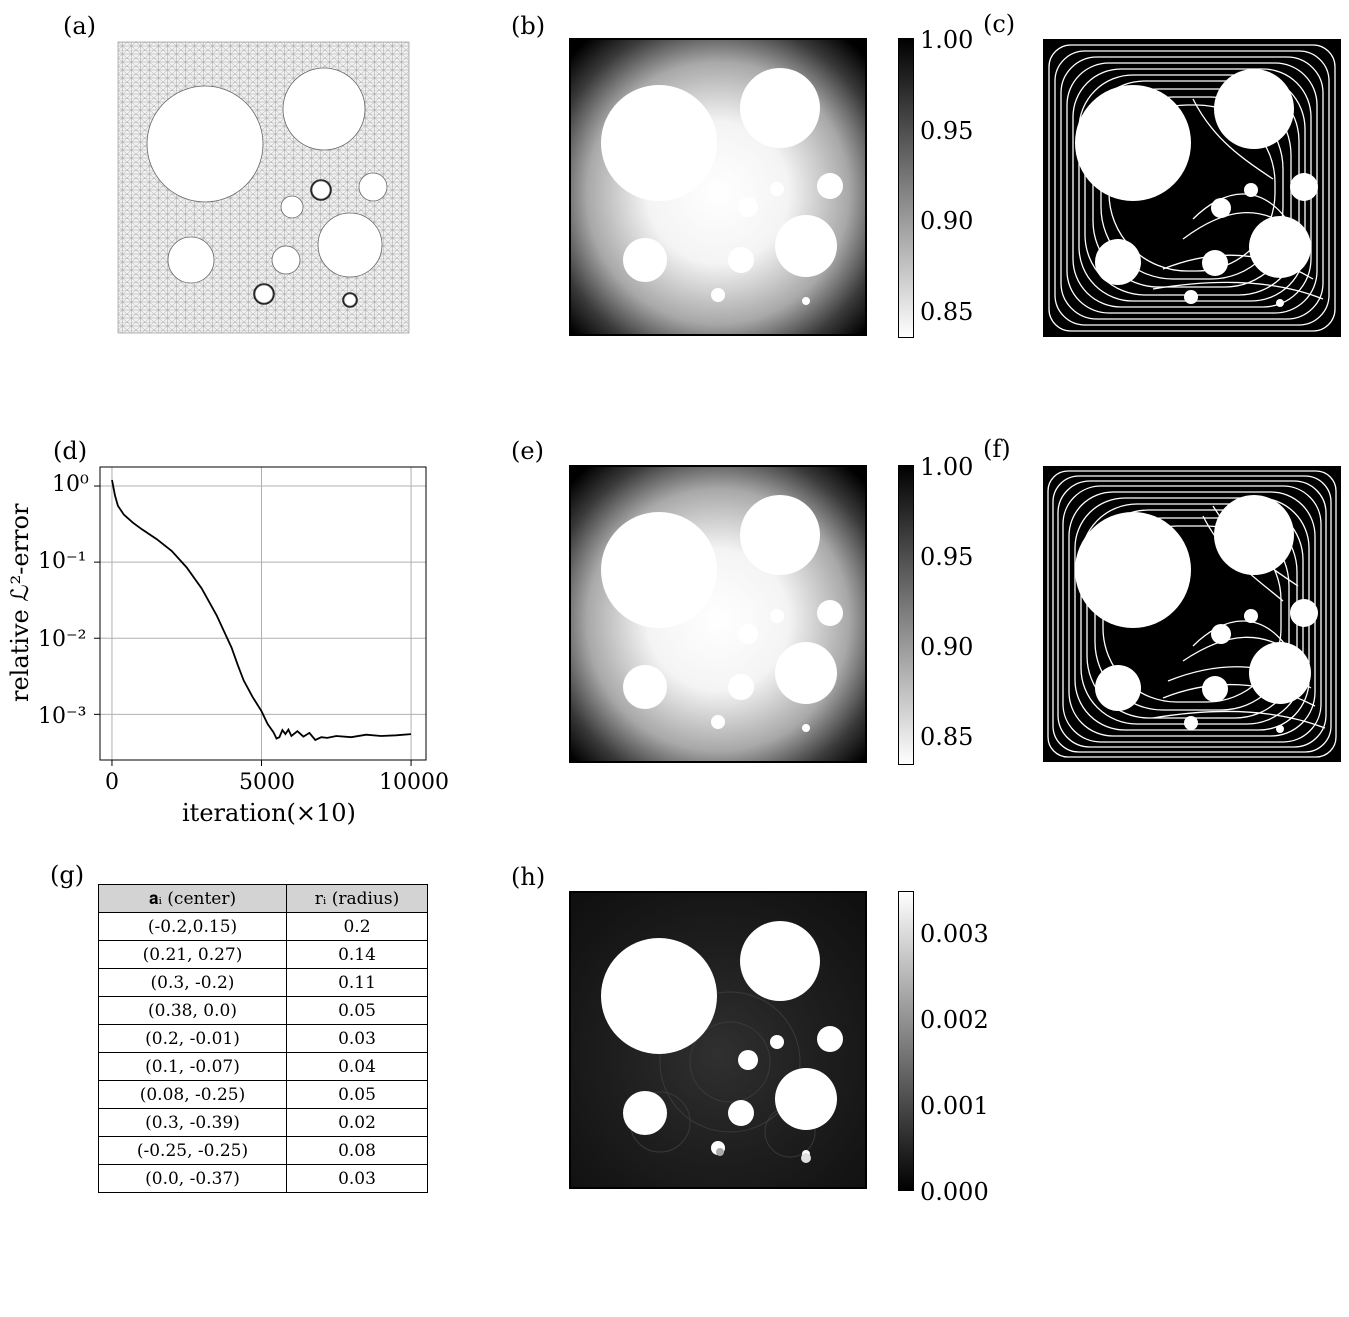 The height and width of the screenshot is (1317, 1349). I want to click on ytick-1e-3: 10⁻³, so click(62, 716).